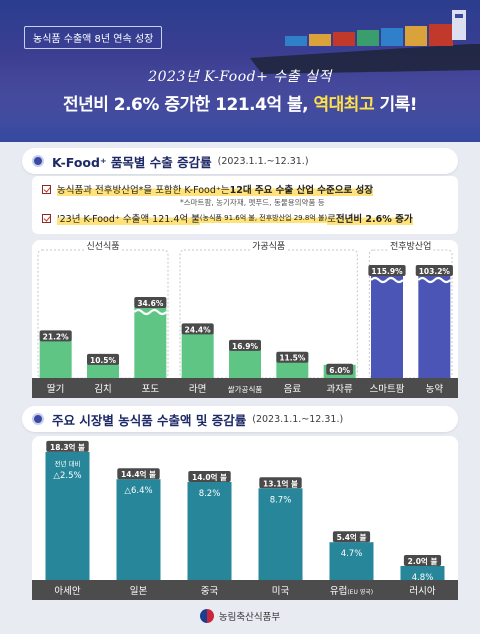 The height and width of the screenshot is (634, 480). I want to click on footer: 농림축산식품부, so click(240, 616).